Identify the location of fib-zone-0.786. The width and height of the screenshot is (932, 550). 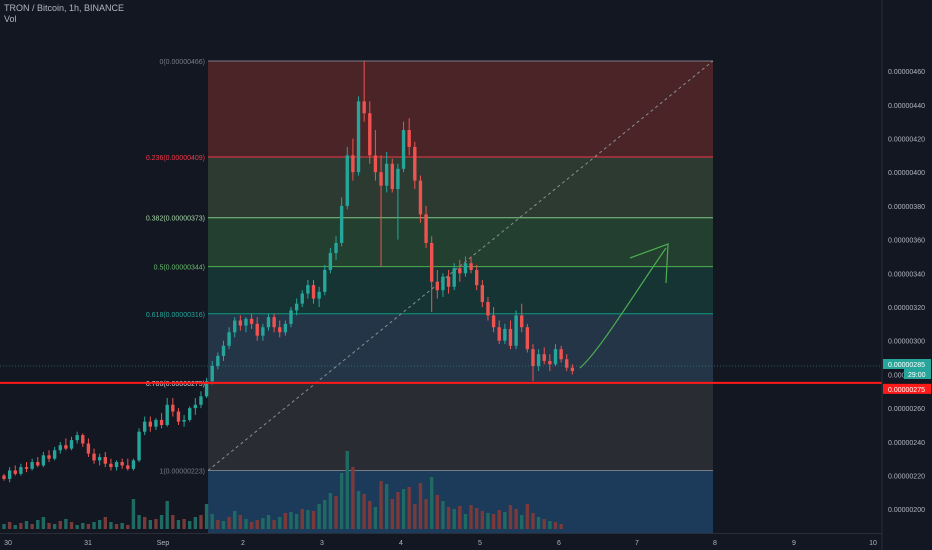
(460, 426).